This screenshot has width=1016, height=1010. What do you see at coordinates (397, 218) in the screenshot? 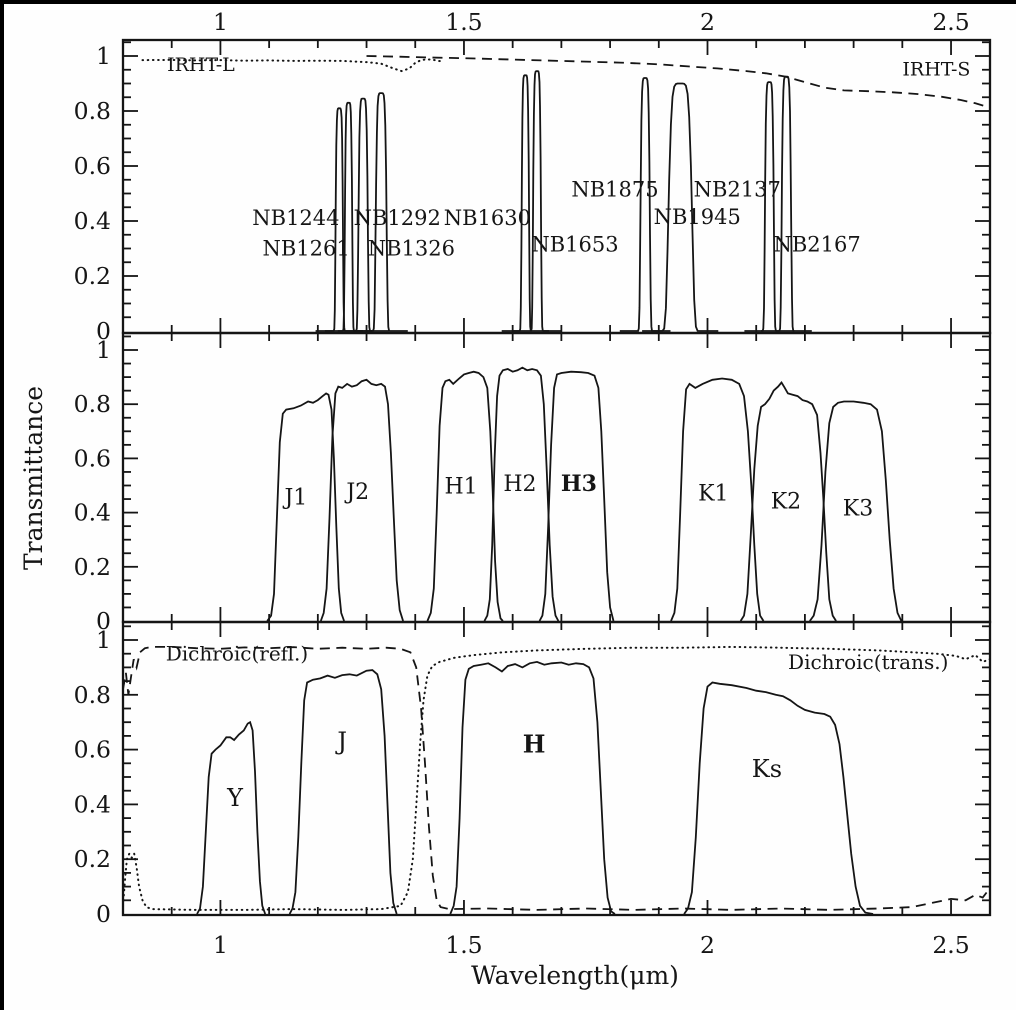
I see `curve-label-NB1292: NB1292` at bounding box center [397, 218].